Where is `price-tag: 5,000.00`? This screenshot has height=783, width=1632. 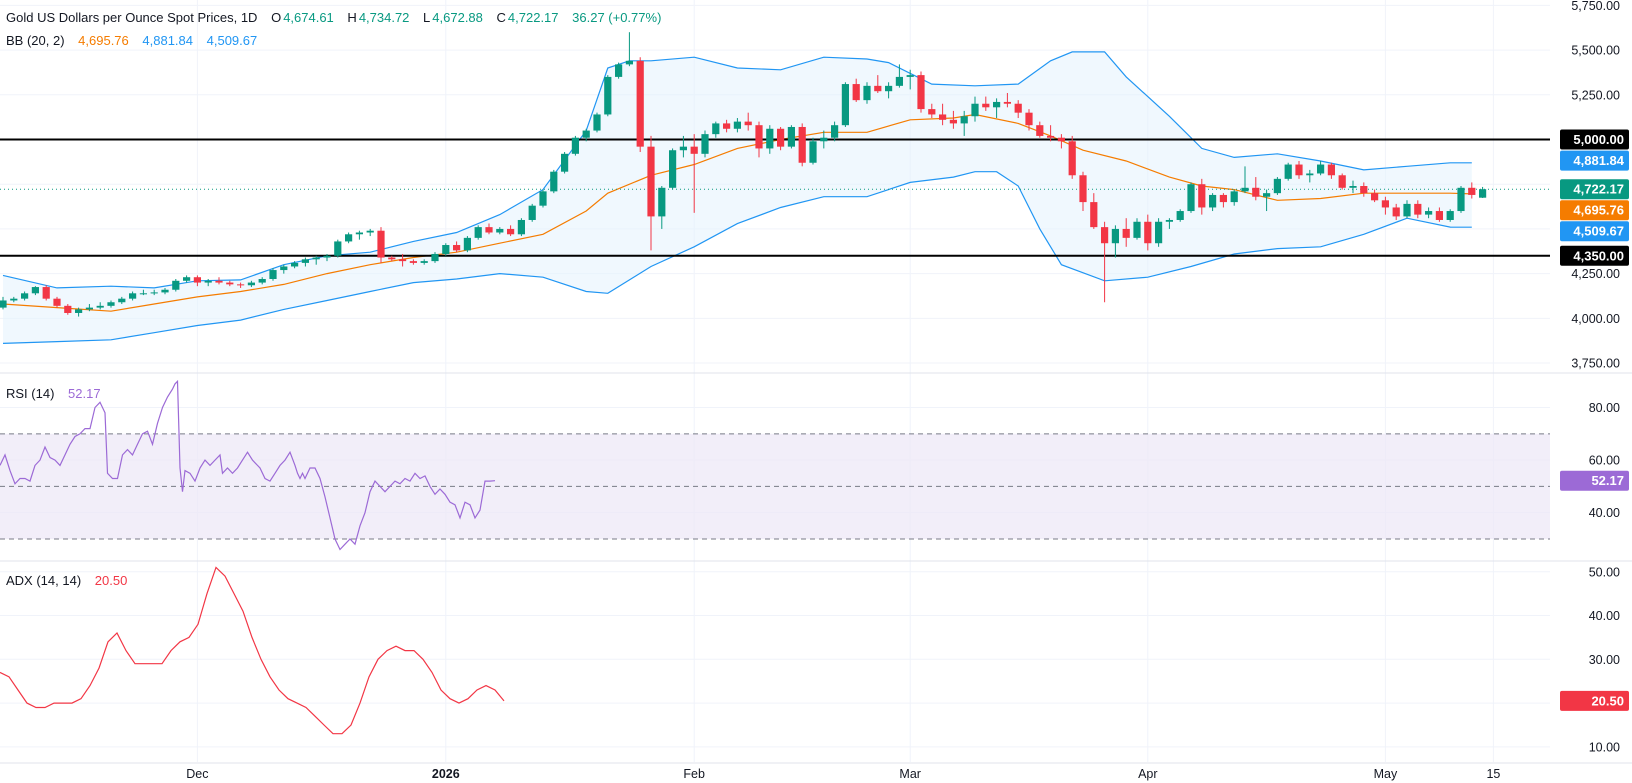
price-tag: 5,000.00 is located at coordinates (1594, 139).